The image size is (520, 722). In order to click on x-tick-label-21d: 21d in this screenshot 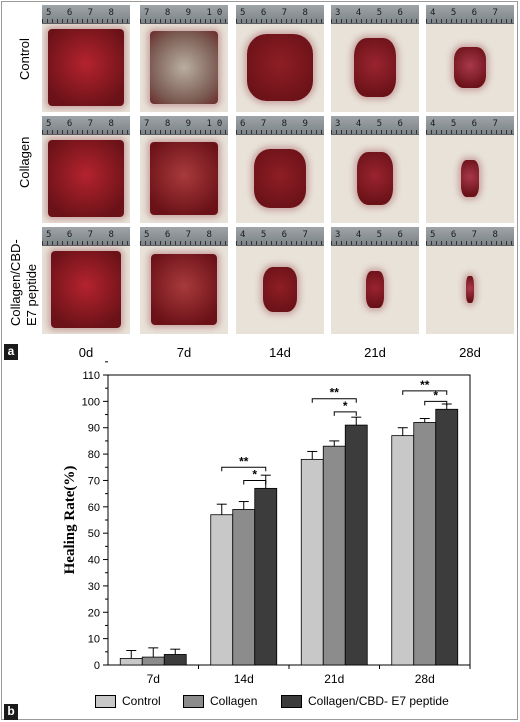, I will do `click(334, 679)`.